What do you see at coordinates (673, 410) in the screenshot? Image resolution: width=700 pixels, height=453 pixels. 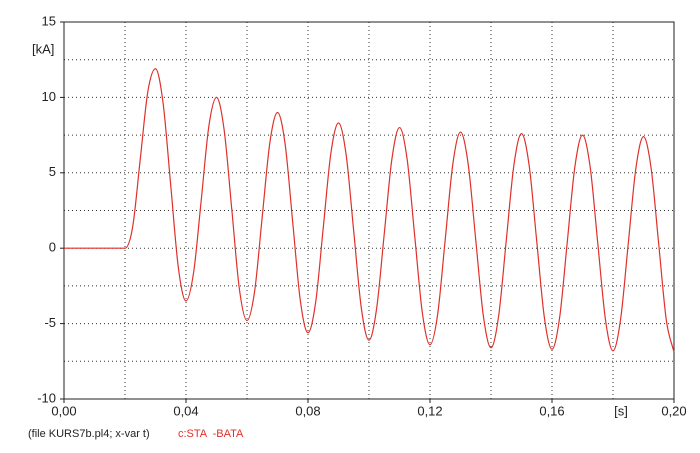 I see `x-tick-label: 0,20` at bounding box center [673, 410].